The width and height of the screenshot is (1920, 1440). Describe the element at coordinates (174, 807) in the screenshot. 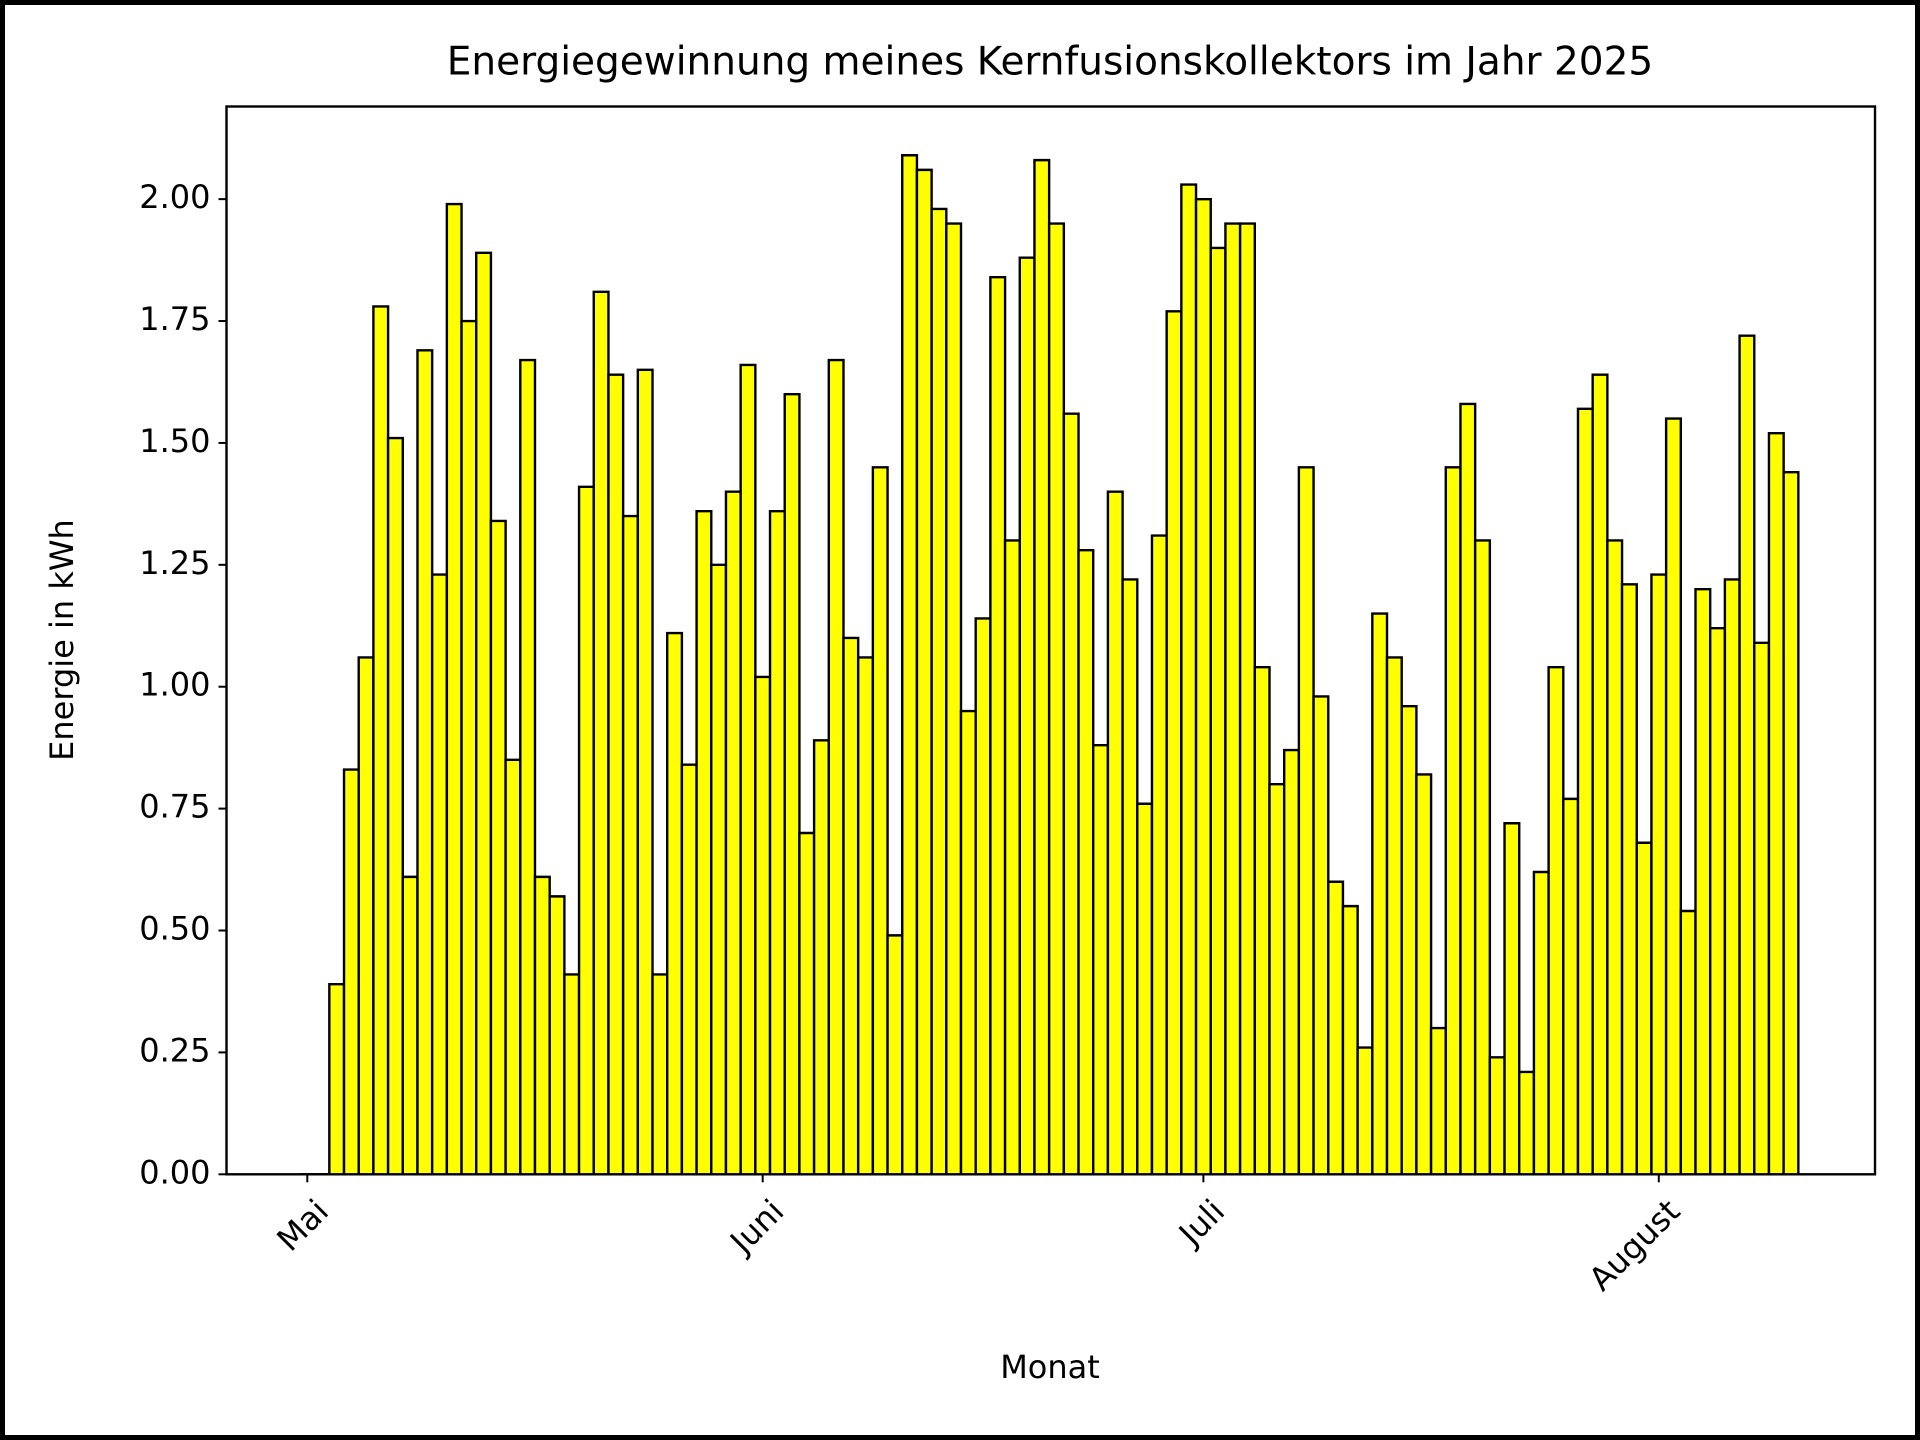

I see `y-tick-label: 0.75` at that location.